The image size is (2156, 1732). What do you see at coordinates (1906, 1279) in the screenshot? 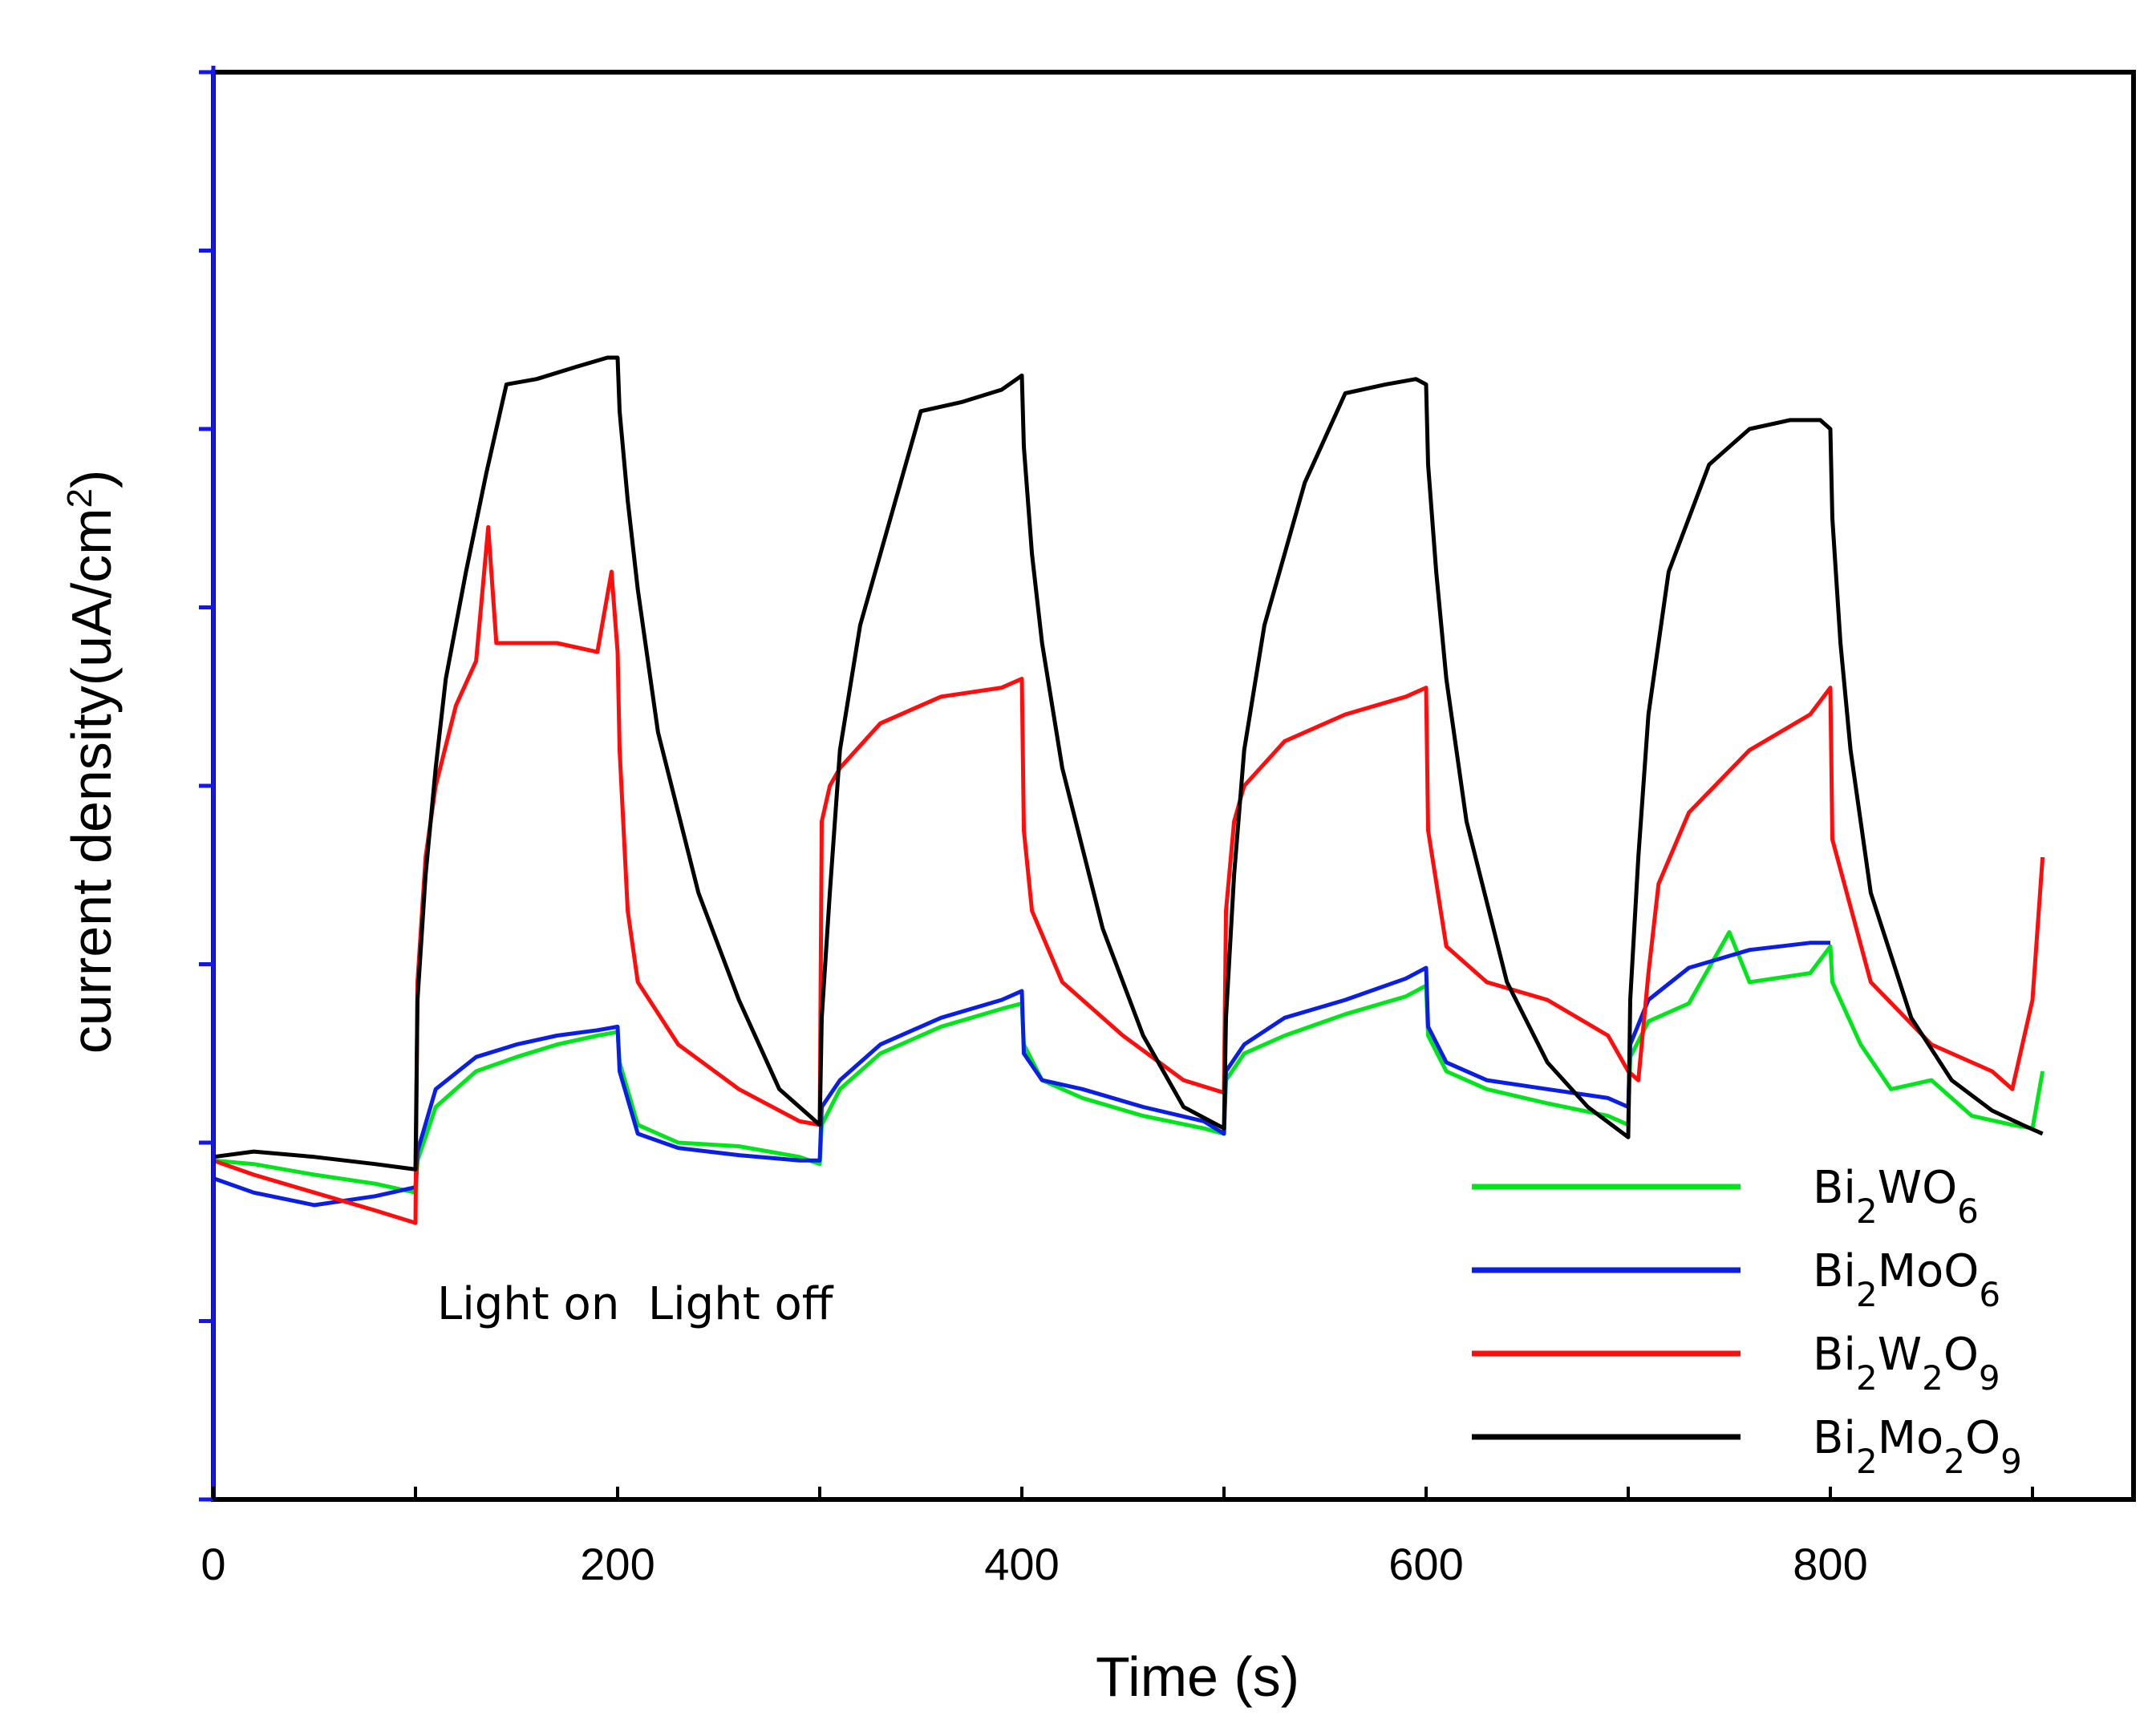
I see `legend-label-Bi2MoO6: Bi2MoO6` at bounding box center [1906, 1279].